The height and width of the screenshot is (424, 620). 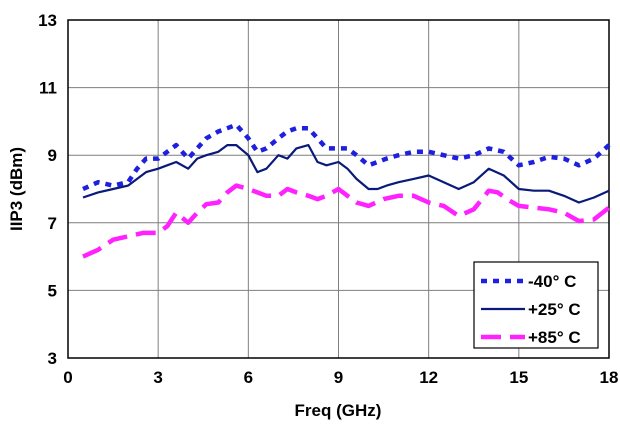 What do you see at coordinates (52, 155) in the screenshot?
I see `y-tick-label: 9` at bounding box center [52, 155].